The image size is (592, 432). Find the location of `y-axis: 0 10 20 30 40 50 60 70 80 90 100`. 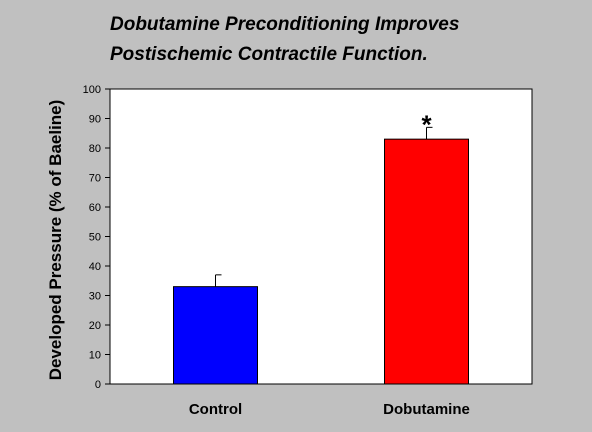

y-axis: 0 10 20 30 40 50 60 70 80 90 100 is located at coordinates (96, 237).